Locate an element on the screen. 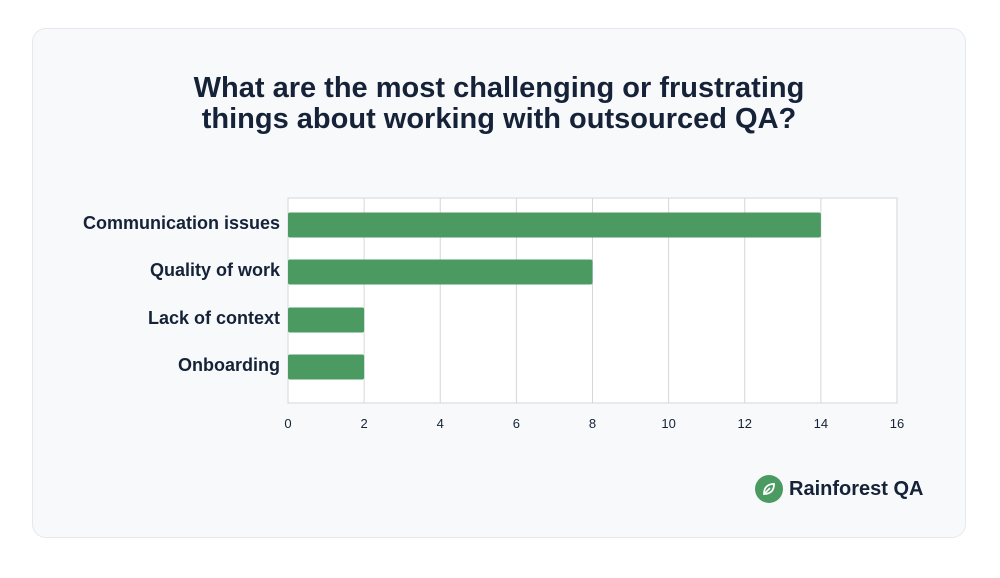 The height and width of the screenshot is (578, 1000). leaf-icon is located at coordinates (769, 489).